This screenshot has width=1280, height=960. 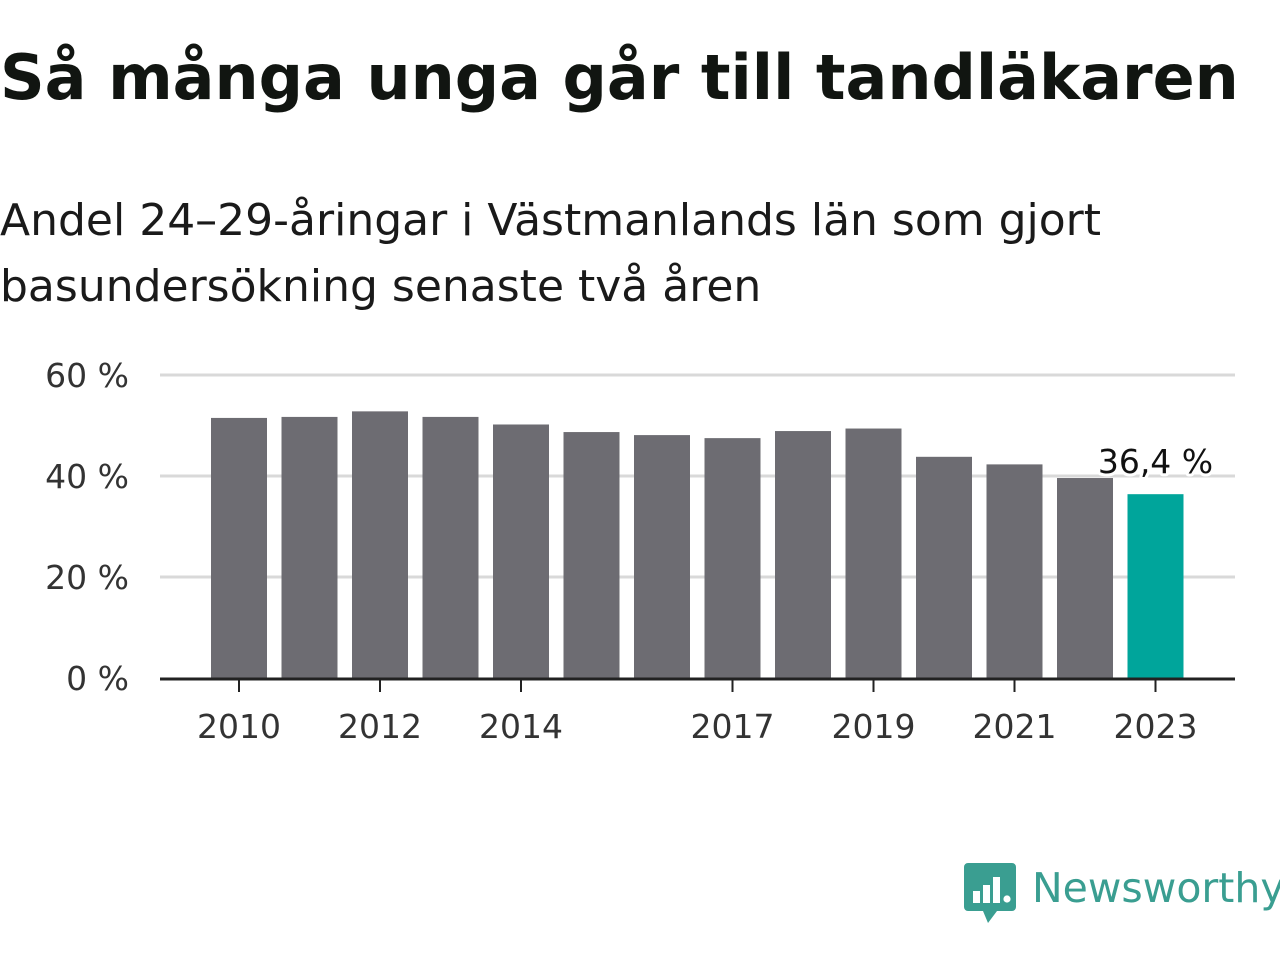 I want to click on x-tick-label: 2019, so click(x=874, y=726).